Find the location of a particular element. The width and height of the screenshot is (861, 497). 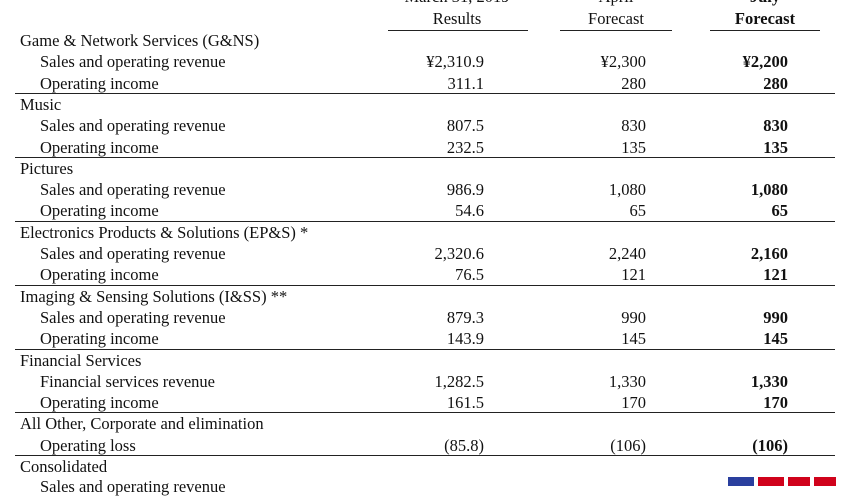

april-forecast-value: 280 is located at coordinates (633, 83).